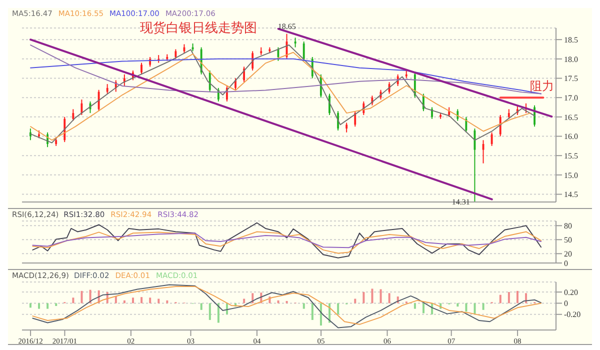  What do you see at coordinates (568, 254) in the screenshot?
I see `y-tick-label: 20` at bounding box center [568, 254].